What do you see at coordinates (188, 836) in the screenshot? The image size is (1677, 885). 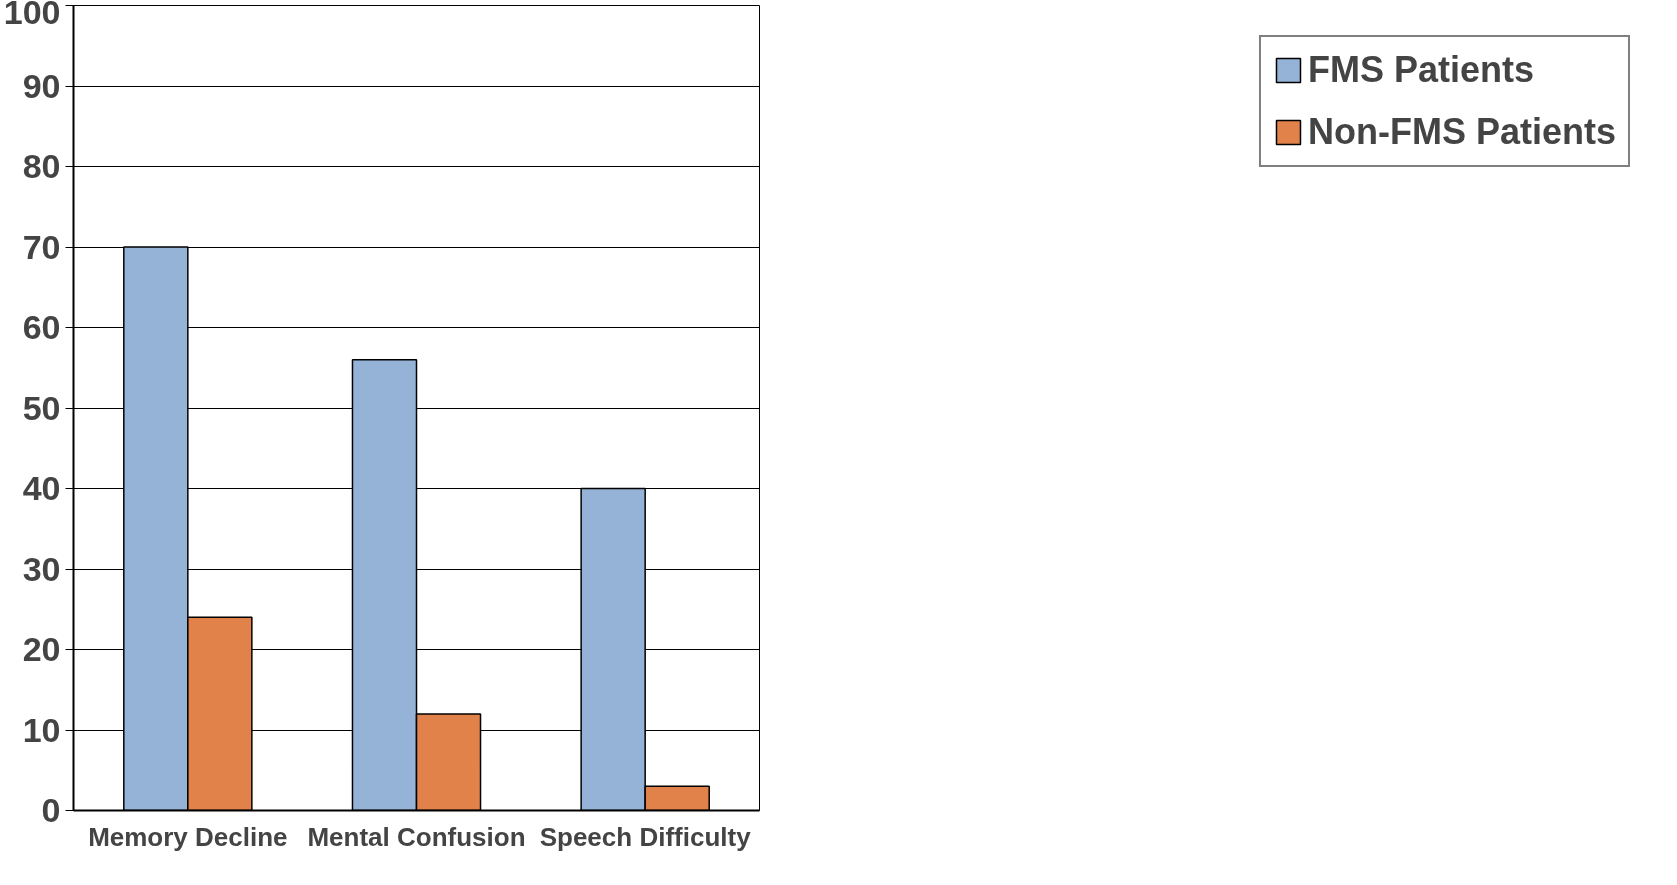 I see `x-tick-label: Memory Decline` at bounding box center [188, 836].